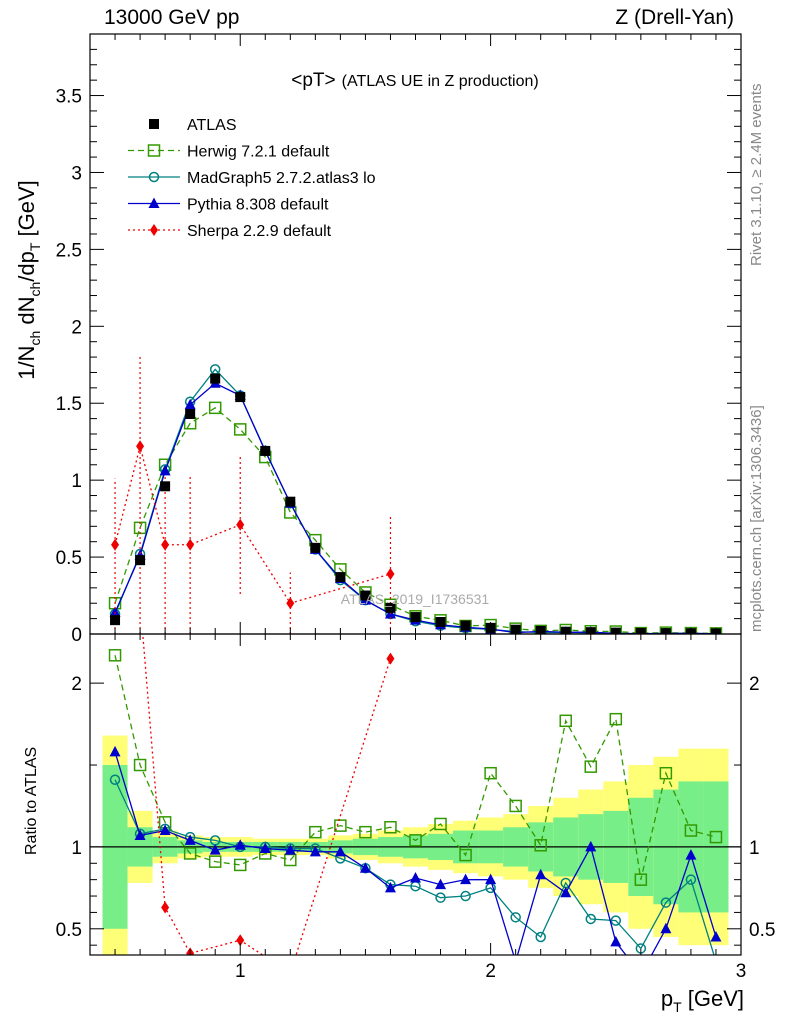  I want to click on xlabel-sub: T, so click(677, 1007).